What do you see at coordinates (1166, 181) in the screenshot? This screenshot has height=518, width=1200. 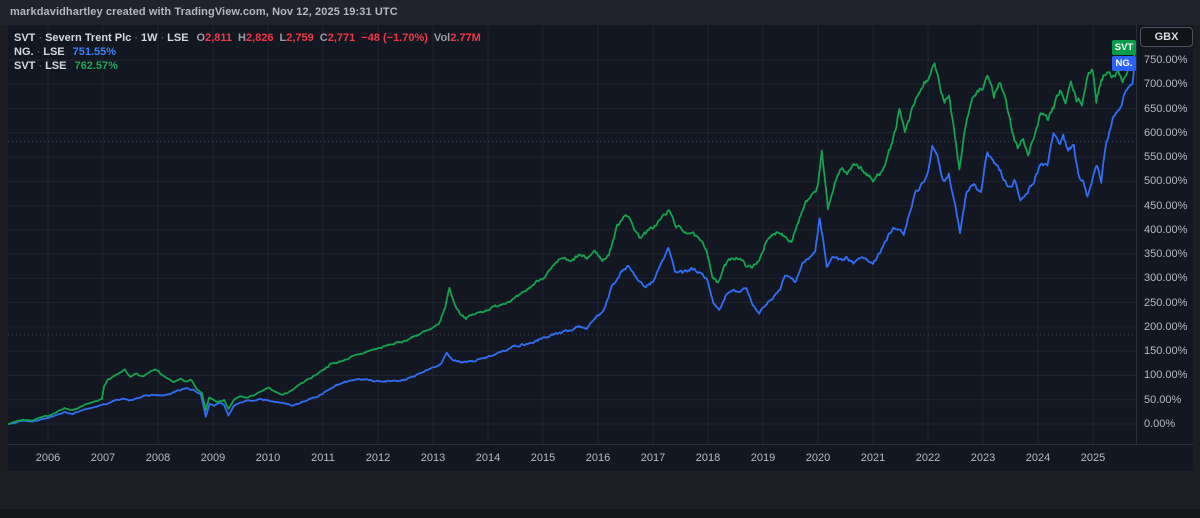 I see `y-axis-label: 500.00%` at bounding box center [1166, 181].